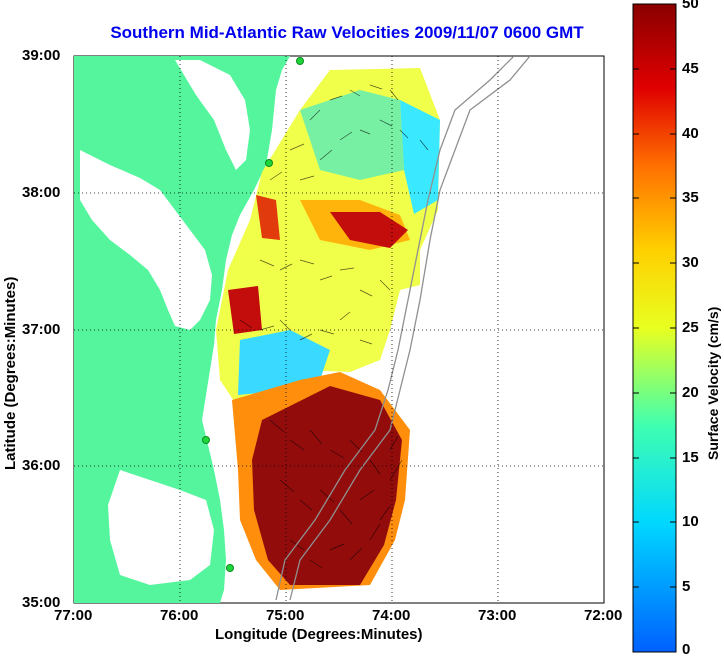 This screenshot has height=659, width=724. Describe the element at coordinates (690, 6) in the screenshot. I see `colorbar-tick-label: 50` at that location.